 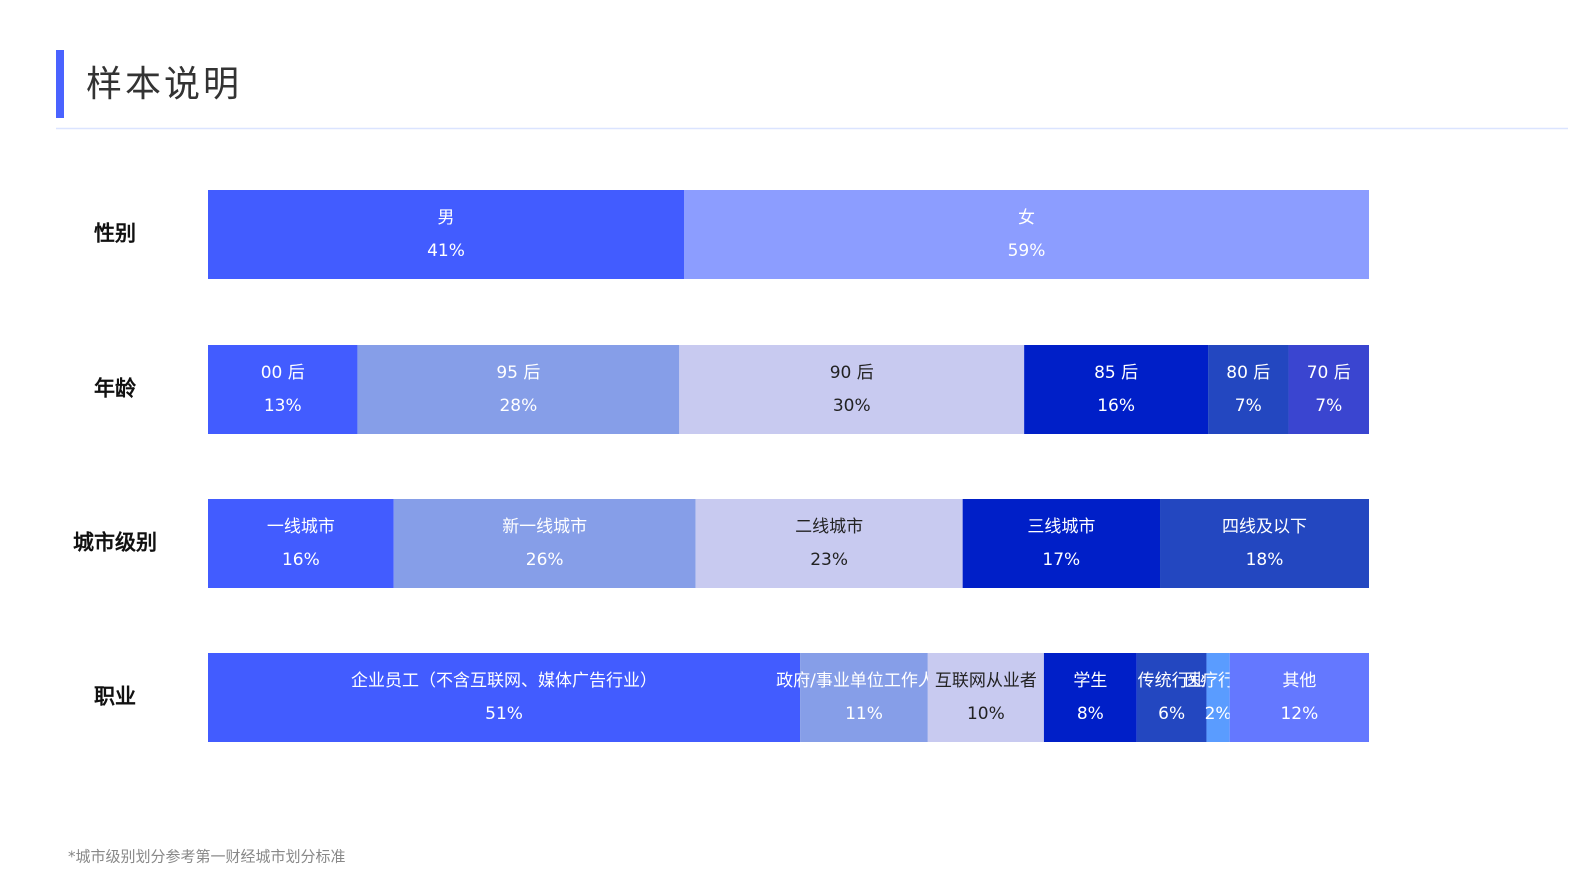 What do you see at coordinates (518, 406) in the screenshot?
I see `segment-value: 28%` at bounding box center [518, 406].